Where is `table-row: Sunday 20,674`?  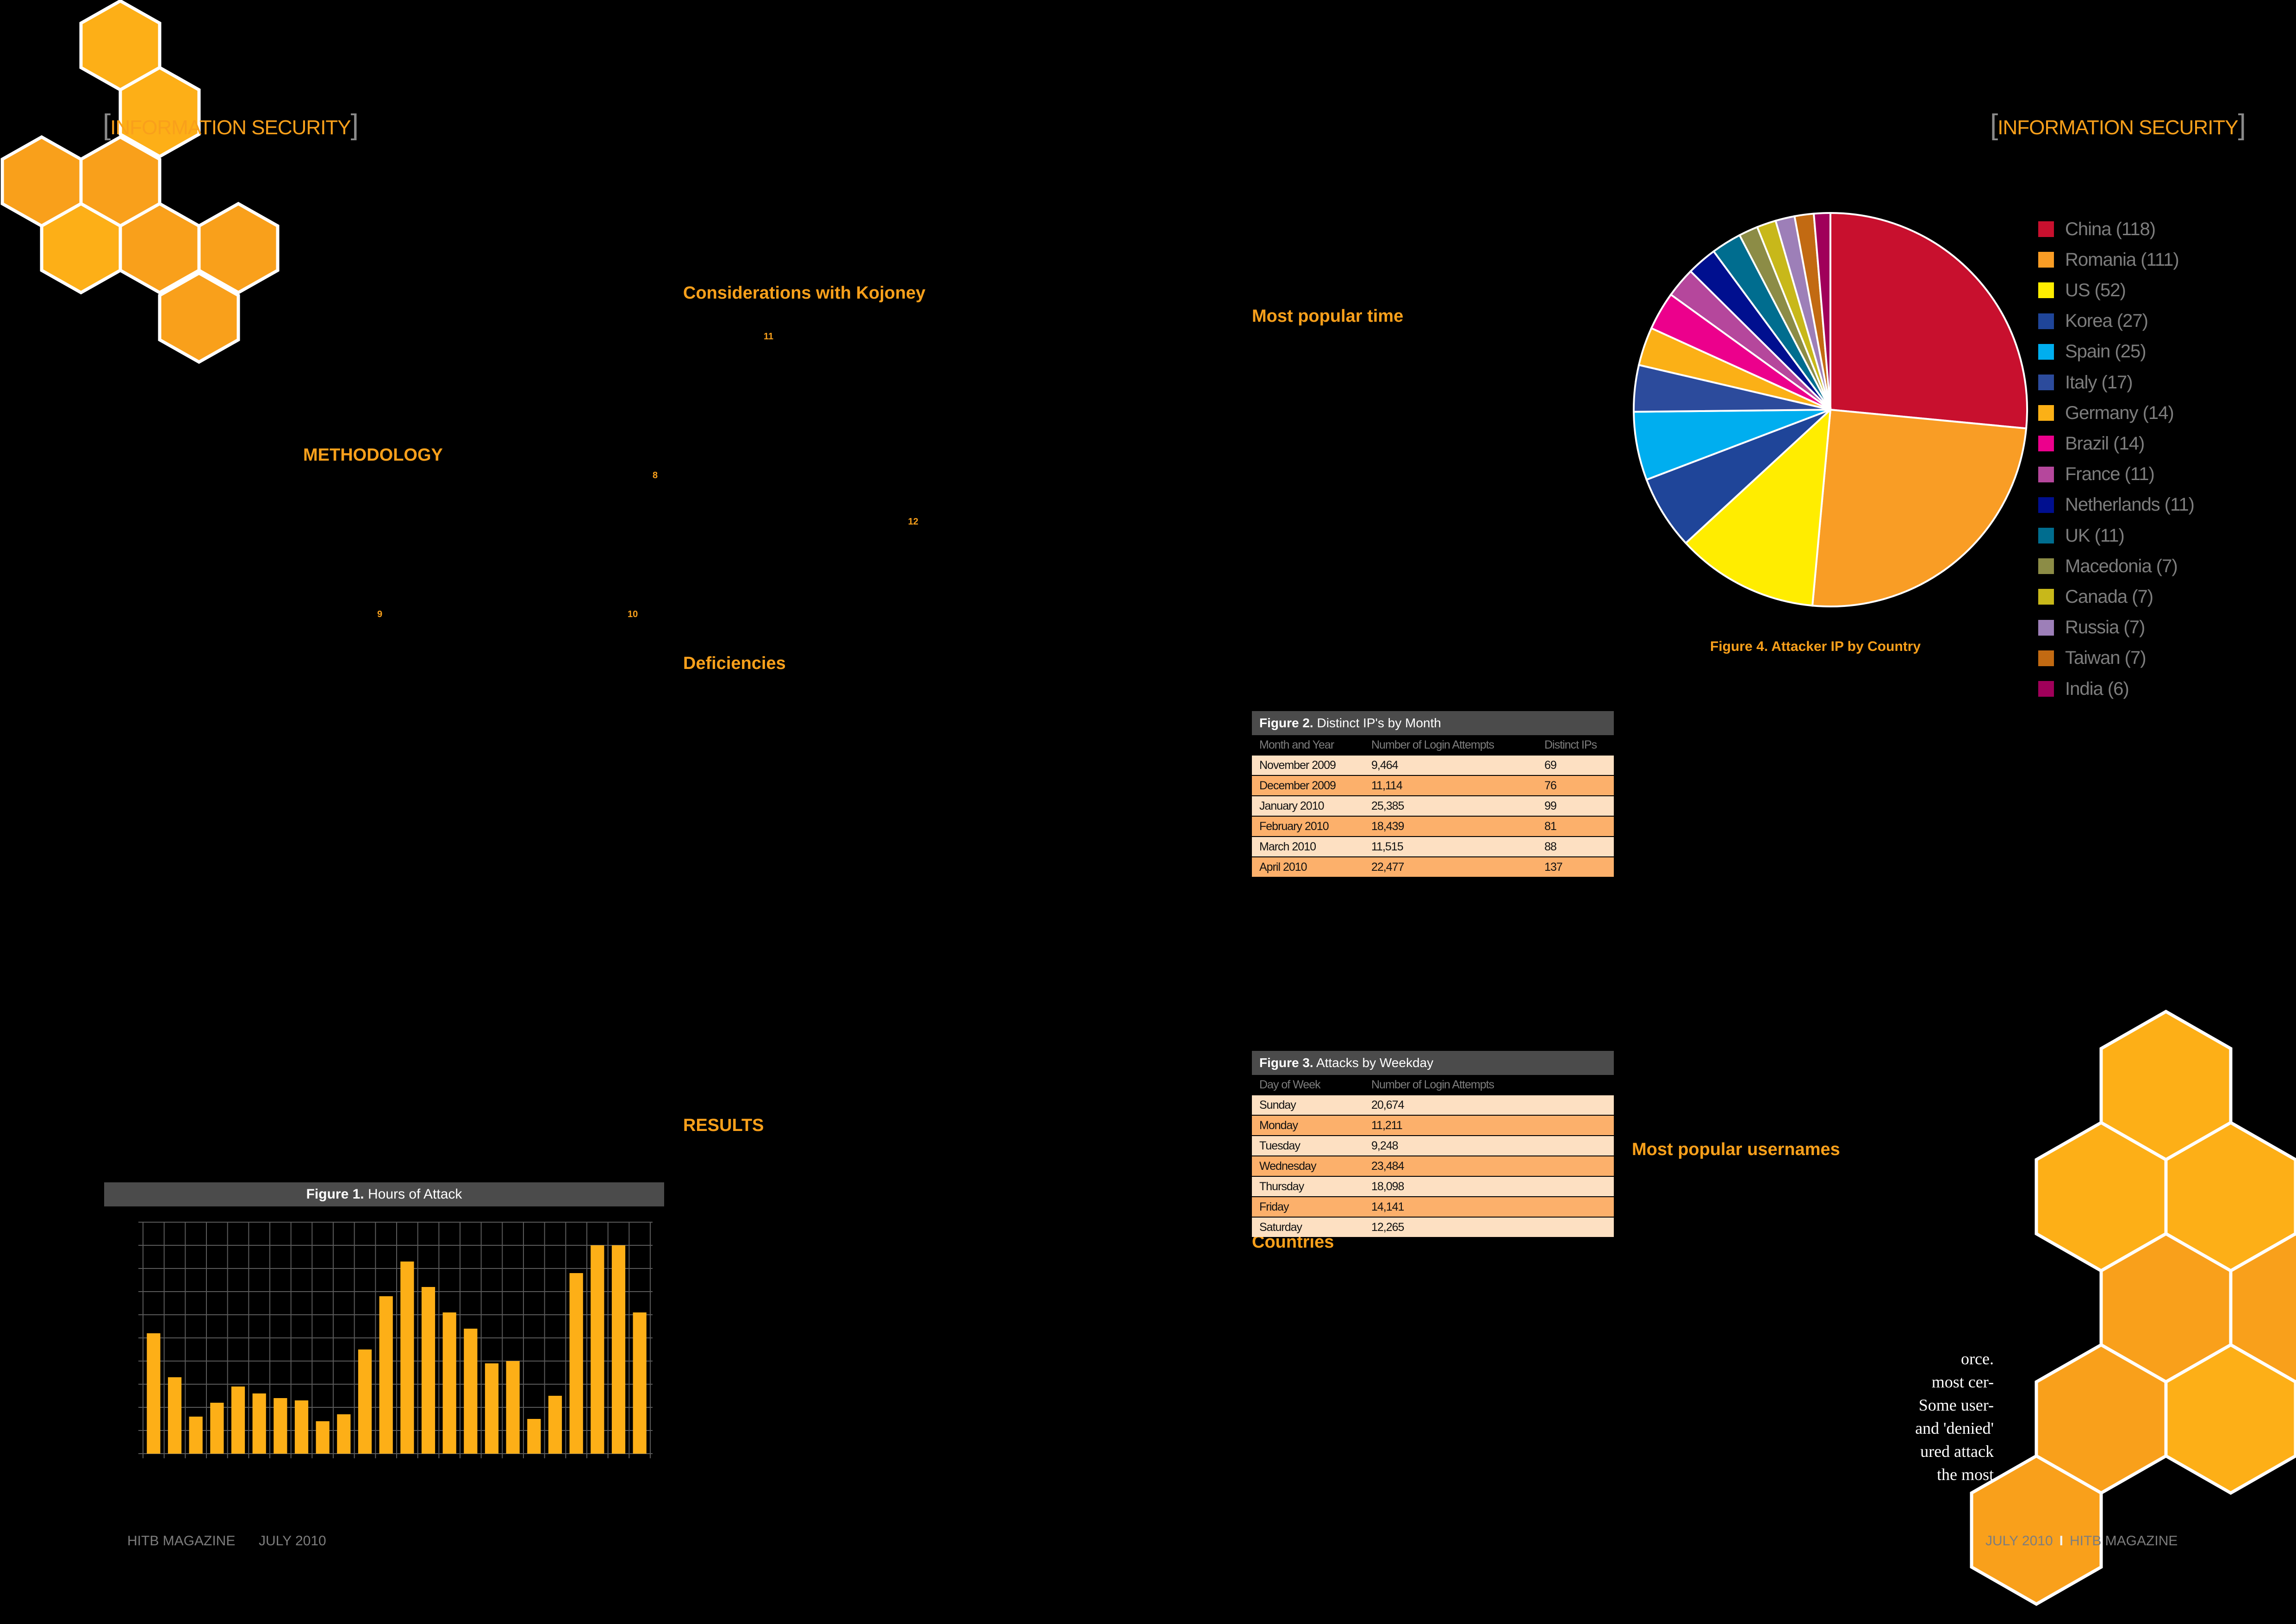 table-row: Sunday 20,674 is located at coordinates (1433, 1104).